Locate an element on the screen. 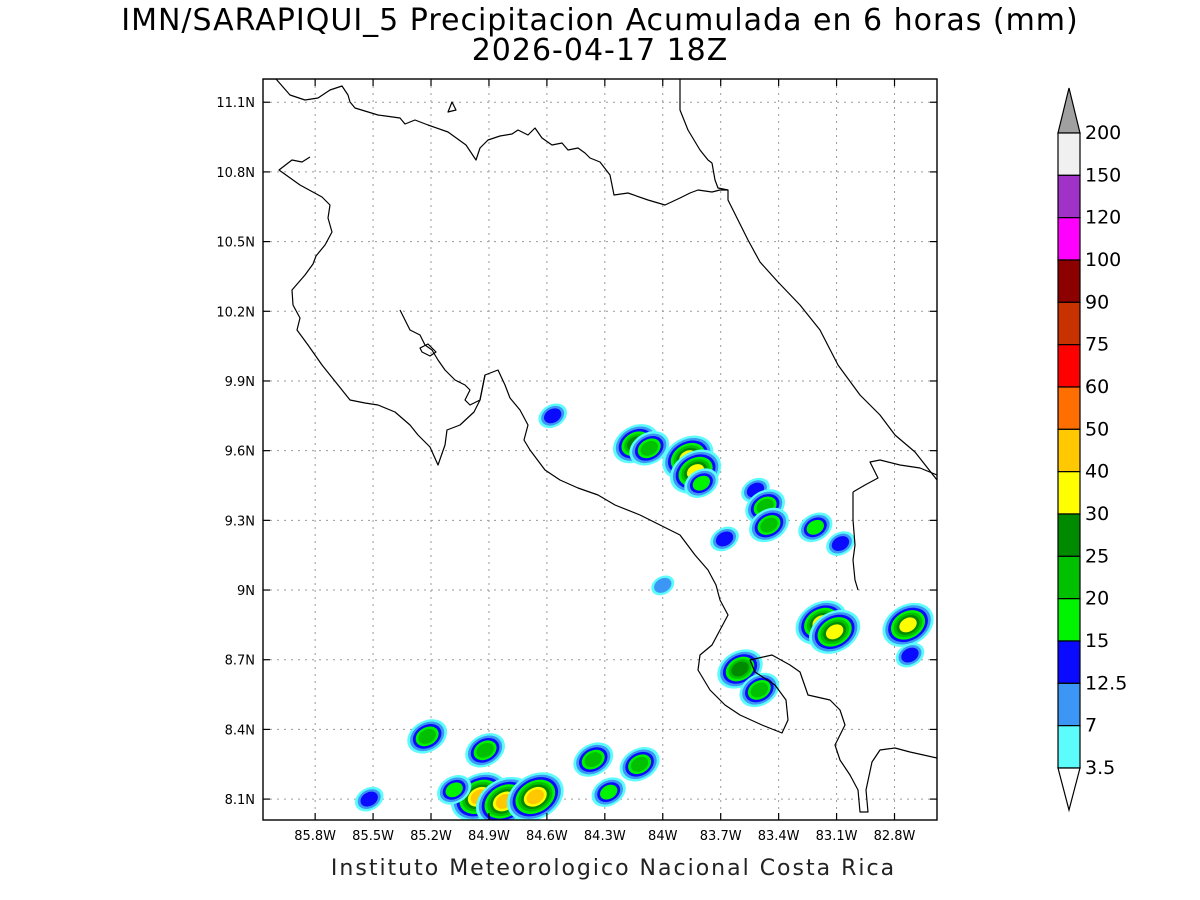 The width and height of the screenshot is (1200, 900). x-tick-label: 83.1W is located at coordinates (837, 836).